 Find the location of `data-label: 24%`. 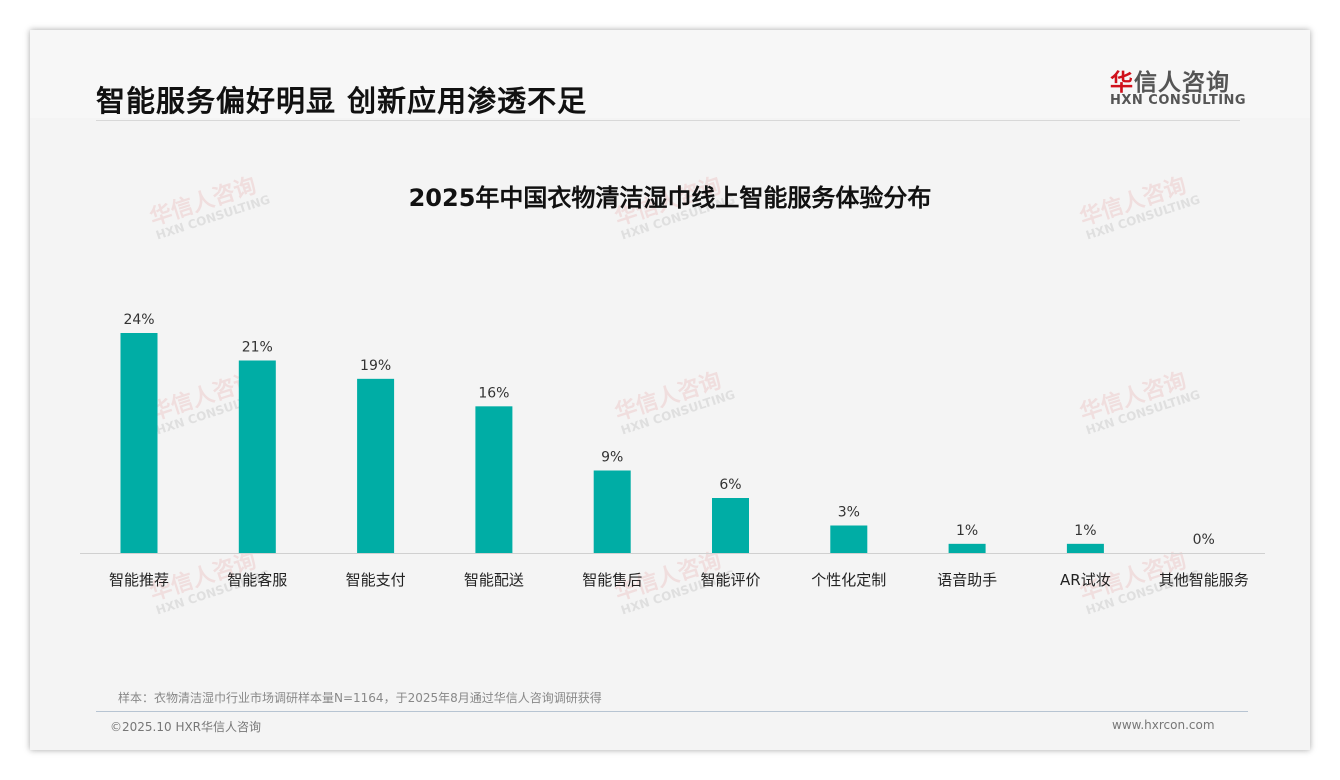

data-label: 24% is located at coordinates (138, 320).